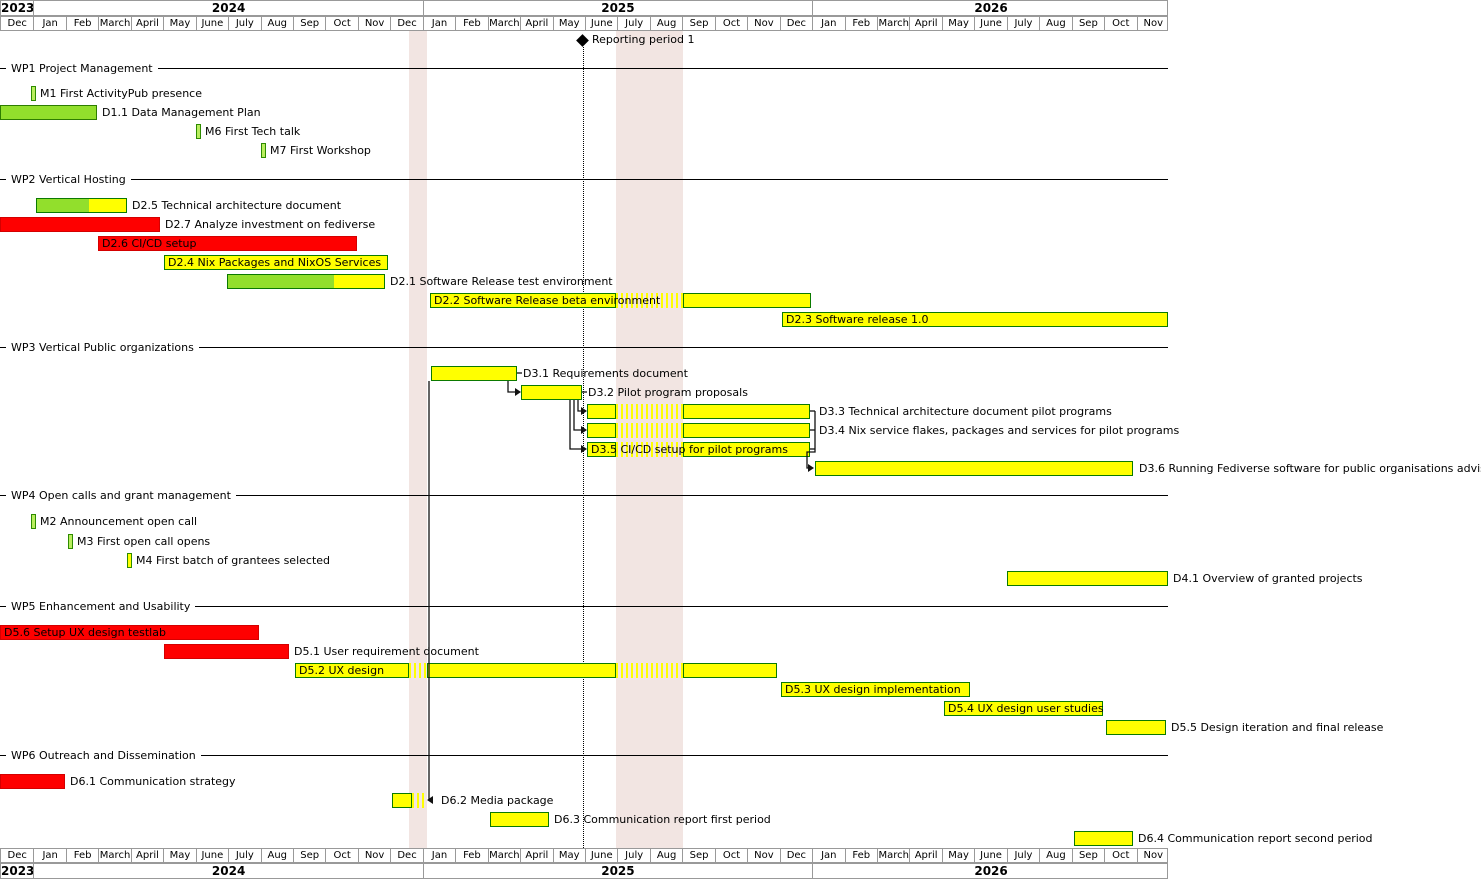  What do you see at coordinates (233, 560) in the screenshot?
I see `task-label-M4: M4 First batch of grantees selected` at bounding box center [233, 560].